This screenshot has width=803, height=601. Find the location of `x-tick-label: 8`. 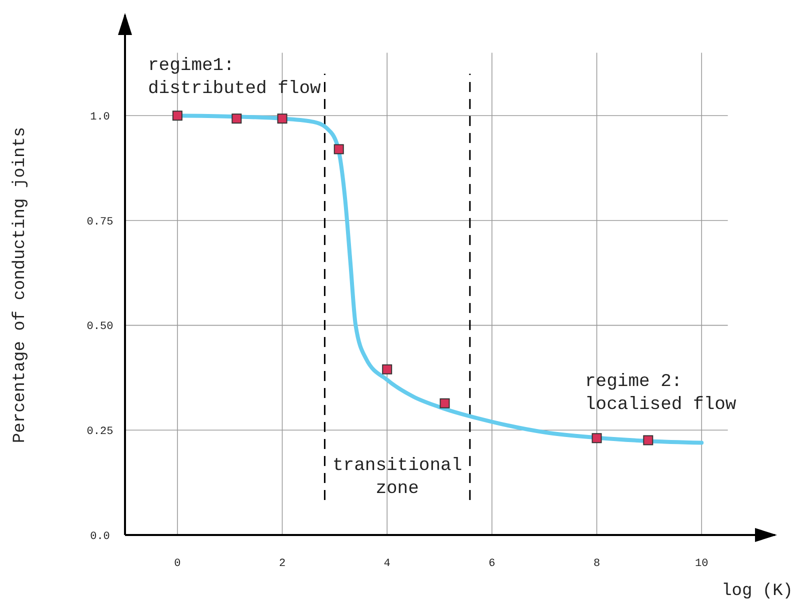

x-tick-label: 8 is located at coordinates (596, 564).